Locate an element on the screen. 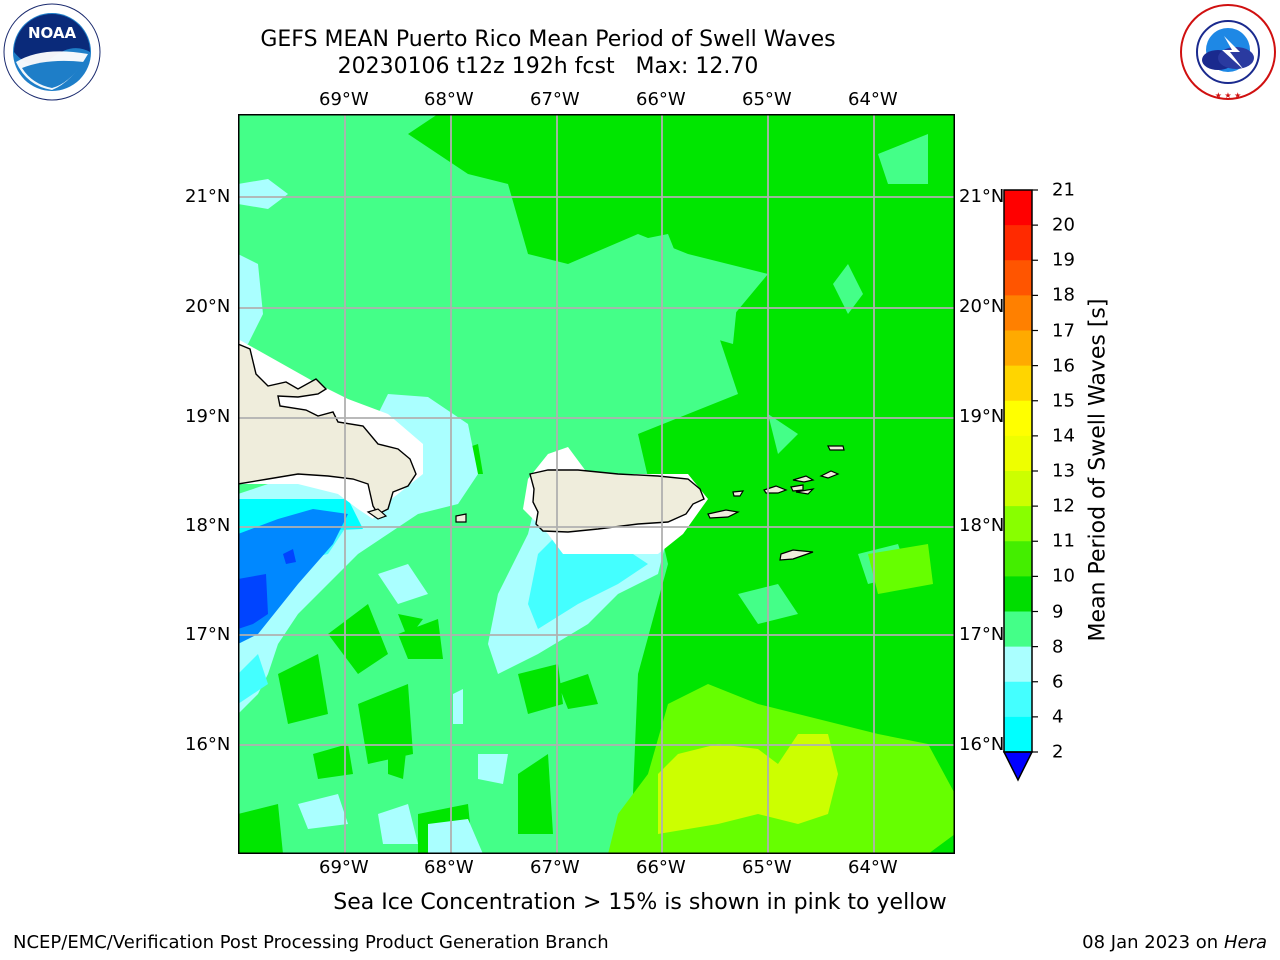 This screenshot has width=1280, height=960. colorbar-label: Mean Period of Swell Waves [s] is located at coordinates (1098, 470).